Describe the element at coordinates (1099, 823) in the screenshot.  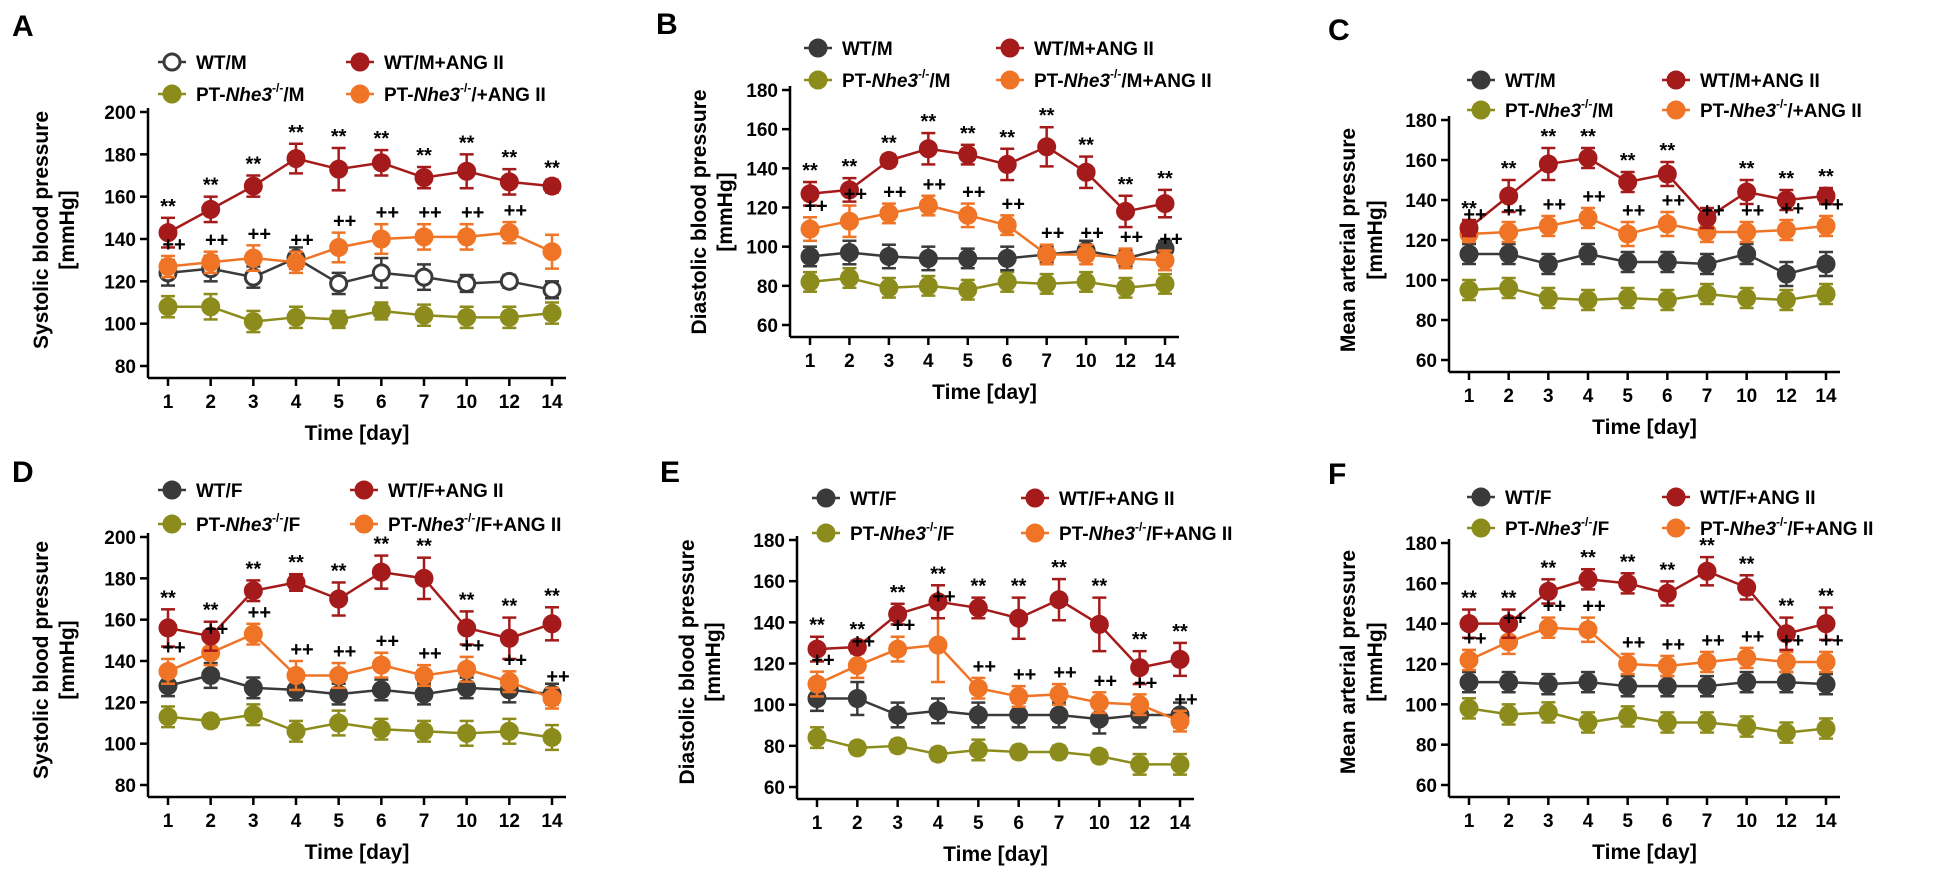
I see `x-tick-label: 10` at that location.